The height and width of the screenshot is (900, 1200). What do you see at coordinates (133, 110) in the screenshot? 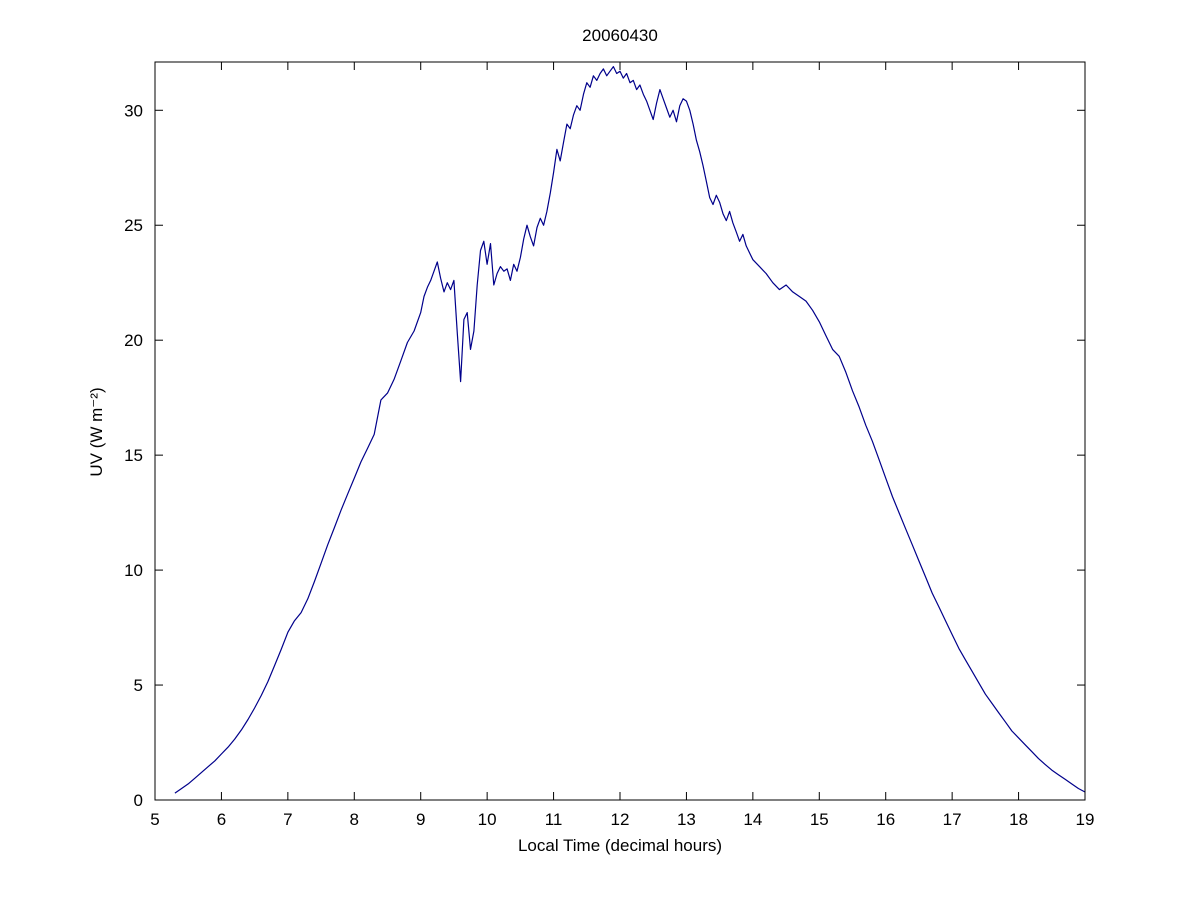
I see `y-tick-label: 30` at bounding box center [133, 110].